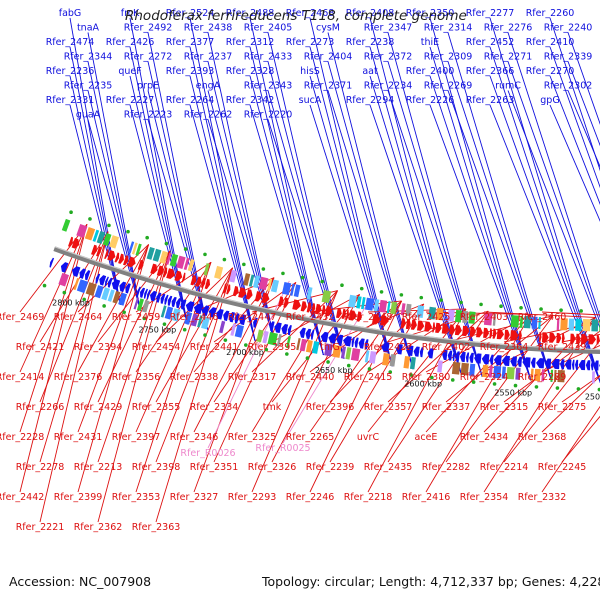 This screenshot has width=600, height=600. What do you see at coordinates (370, 42) in the screenshot?
I see `forward-gene-label: Rfer_2238` at bounding box center [370, 42].